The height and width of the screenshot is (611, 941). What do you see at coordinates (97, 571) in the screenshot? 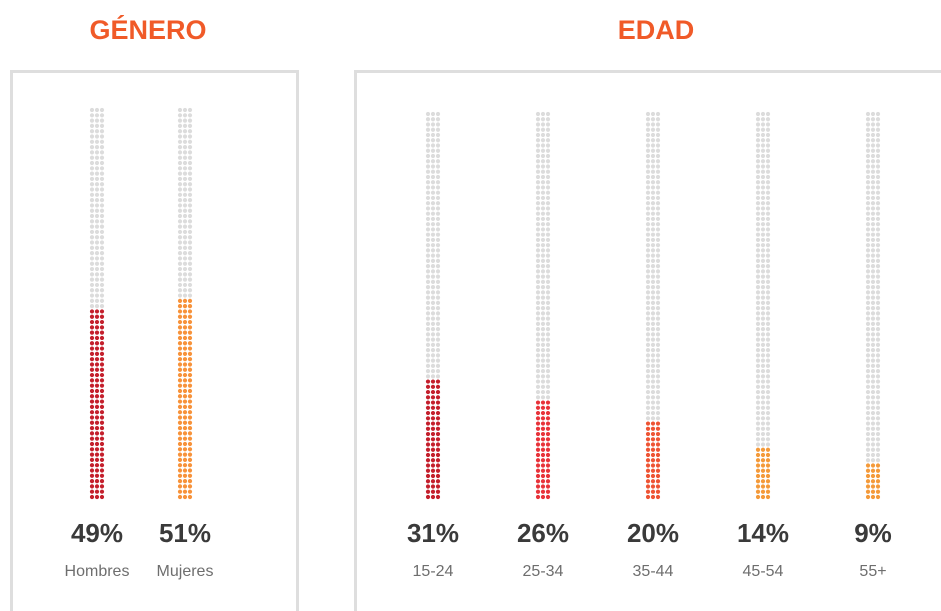
I see `category-label: Hombres` at bounding box center [97, 571].